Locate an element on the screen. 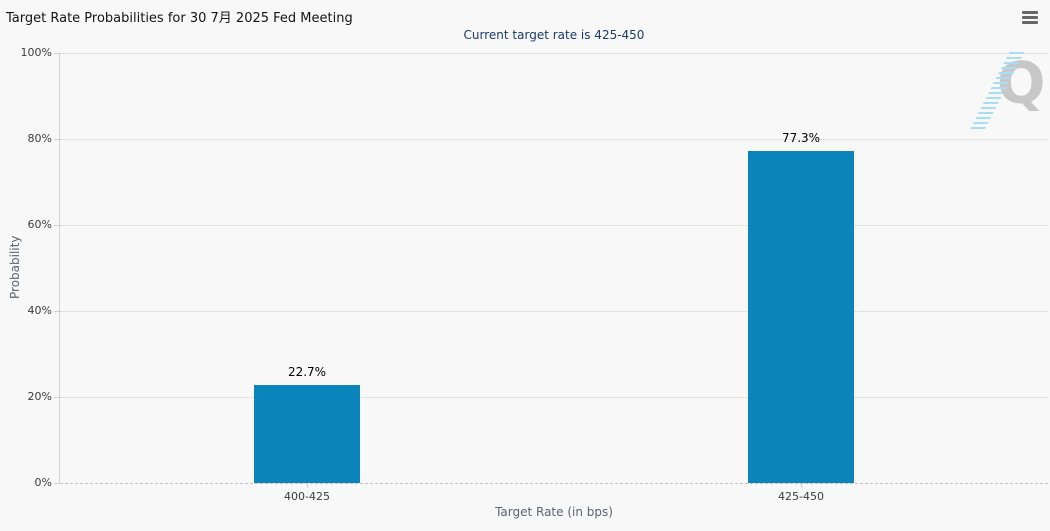 The width and height of the screenshot is (1050, 531). y-axis-title: Probability is located at coordinates (15, 267).